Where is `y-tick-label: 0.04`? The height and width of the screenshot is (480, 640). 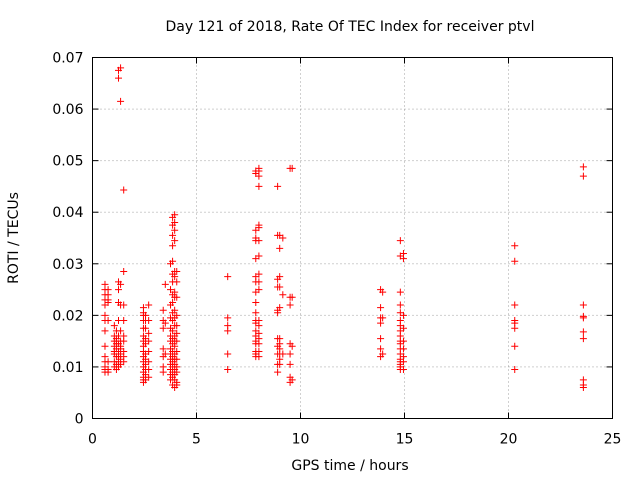
y-tick-label: 0.04 is located at coordinates (67, 213).